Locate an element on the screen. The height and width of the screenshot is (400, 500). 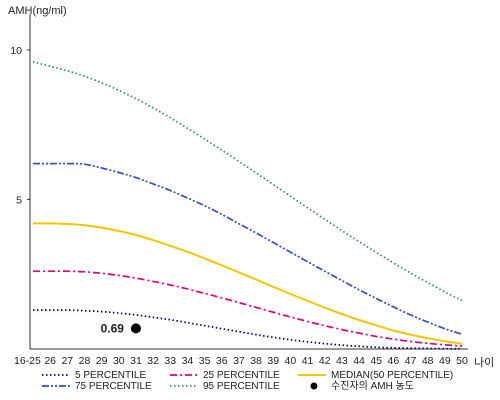
y-axis-title: AMH(ng/ml) is located at coordinates (37, 11).